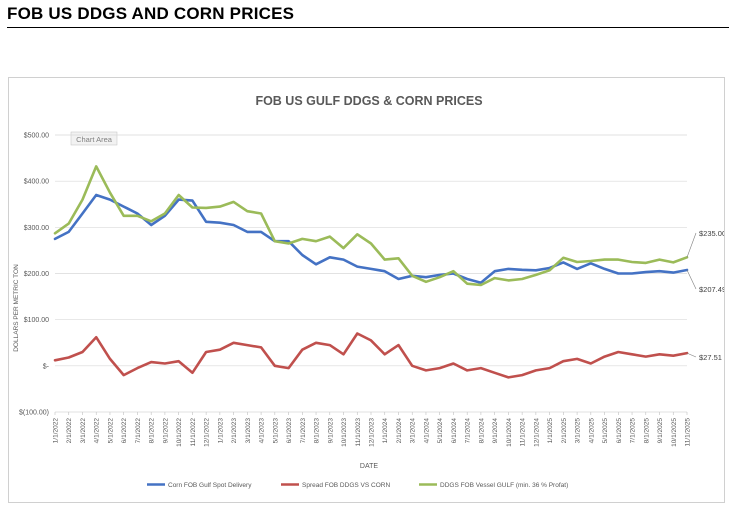 The width and height of the screenshot is (733, 512). Describe the element at coordinates (385, 431) in the screenshot. I see `x-tick-label: 1/1/2024` at that location.